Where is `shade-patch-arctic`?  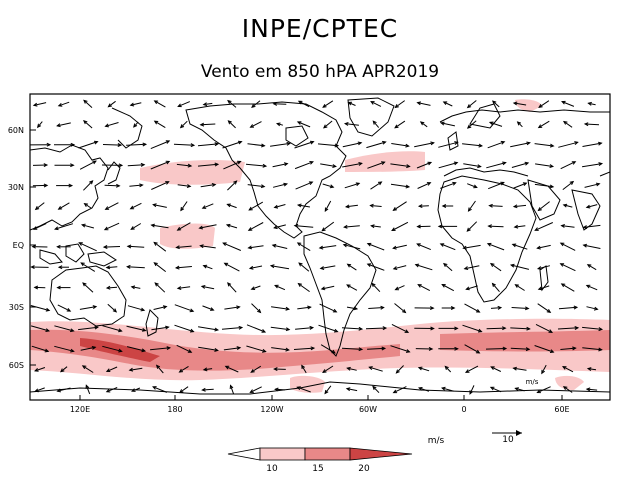 shade-patch-arctic is located at coordinates (528, 105).